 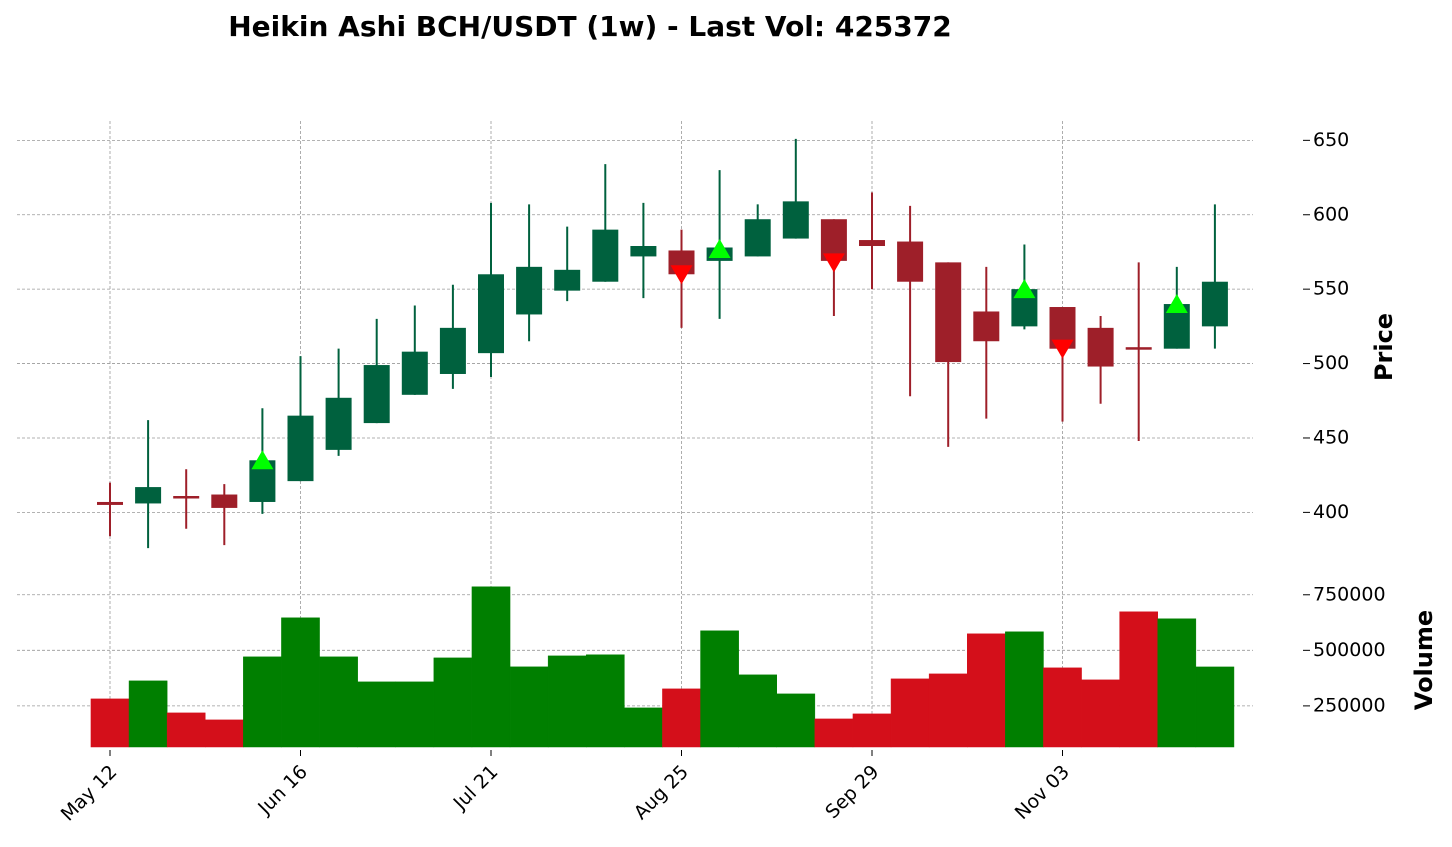 I want to click on y-tick-label: 600, so click(x=1331, y=214).